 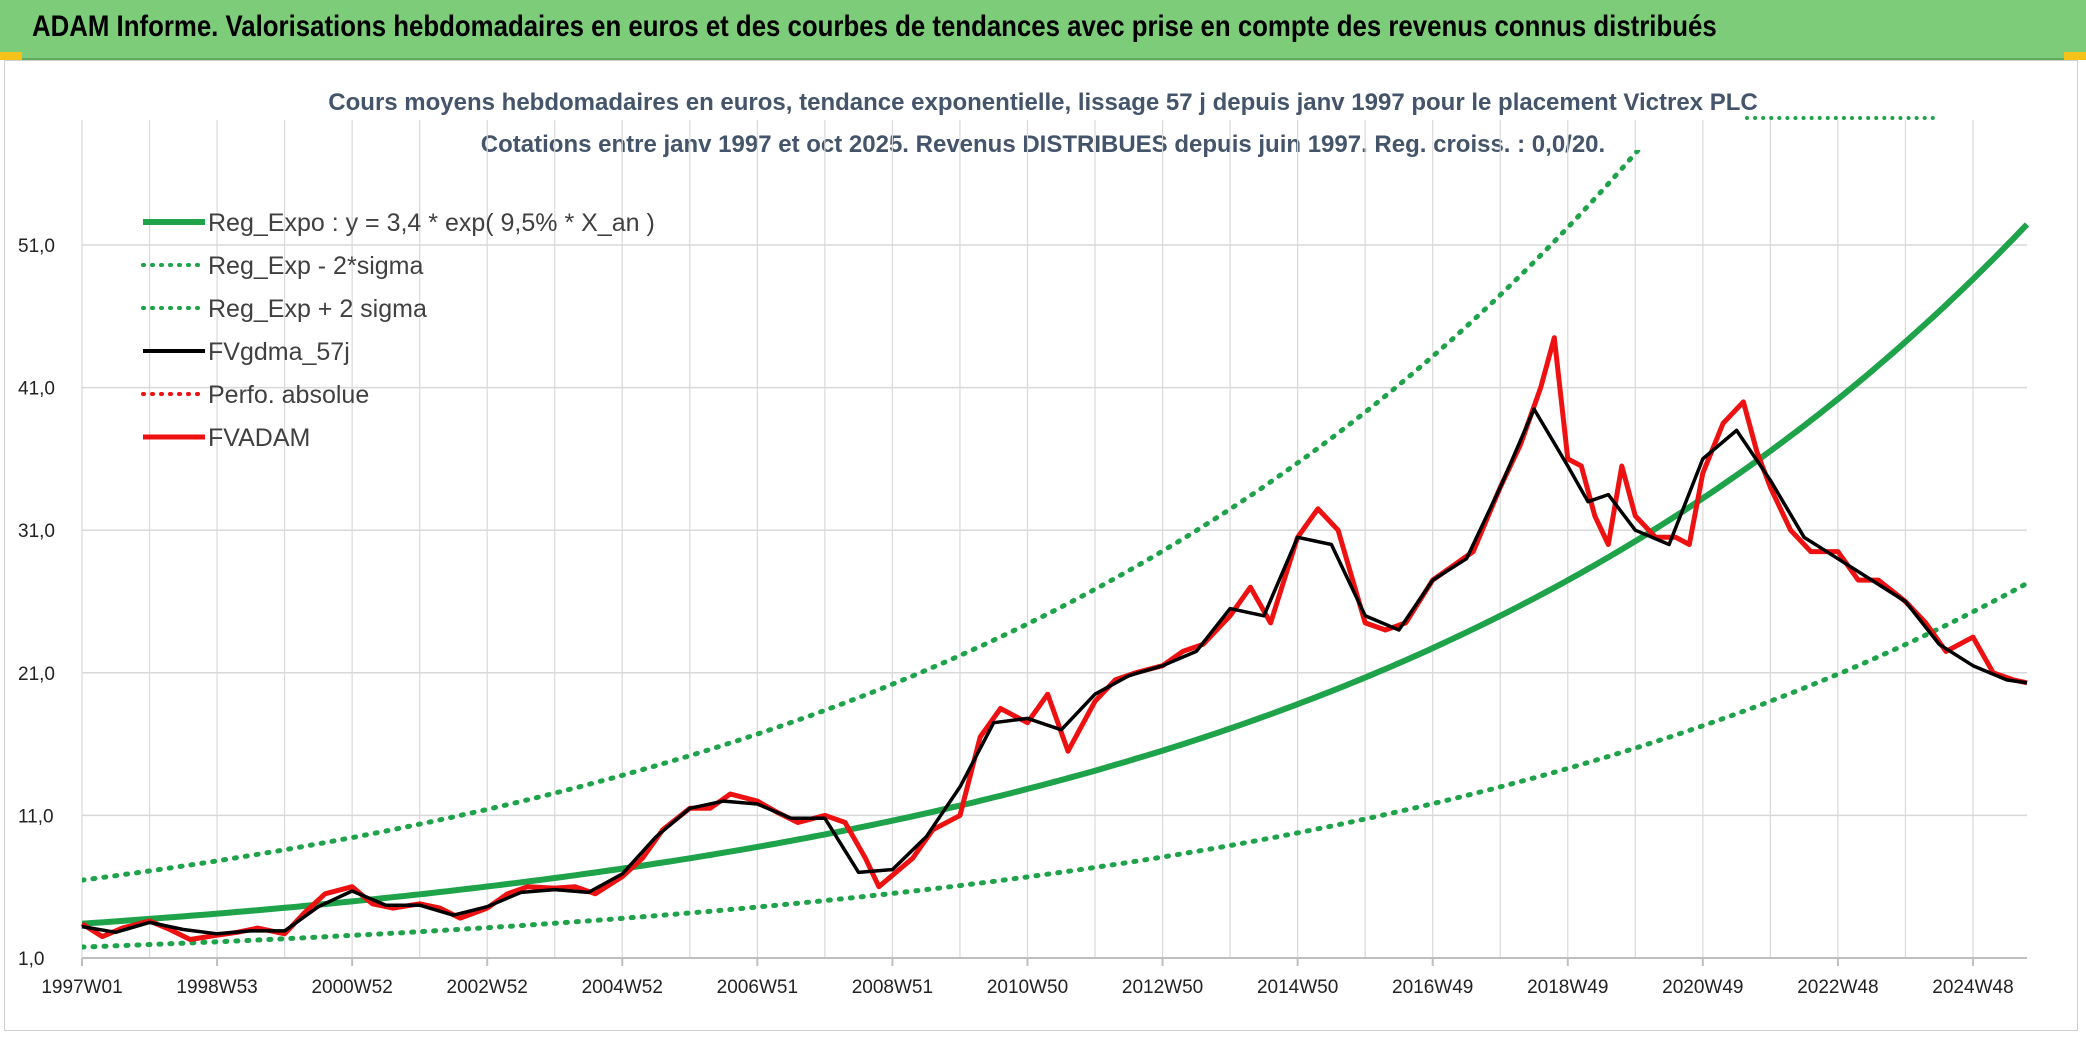 What do you see at coordinates (1702, 987) in the screenshot?
I see `x-tick-label: 2020W49` at bounding box center [1702, 987].